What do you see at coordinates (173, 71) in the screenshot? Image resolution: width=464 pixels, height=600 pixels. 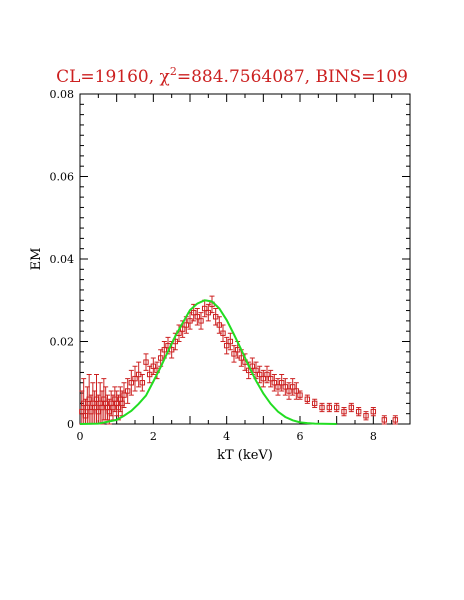 I see `chart-title-superscript: 2` at bounding box center [173, 71].